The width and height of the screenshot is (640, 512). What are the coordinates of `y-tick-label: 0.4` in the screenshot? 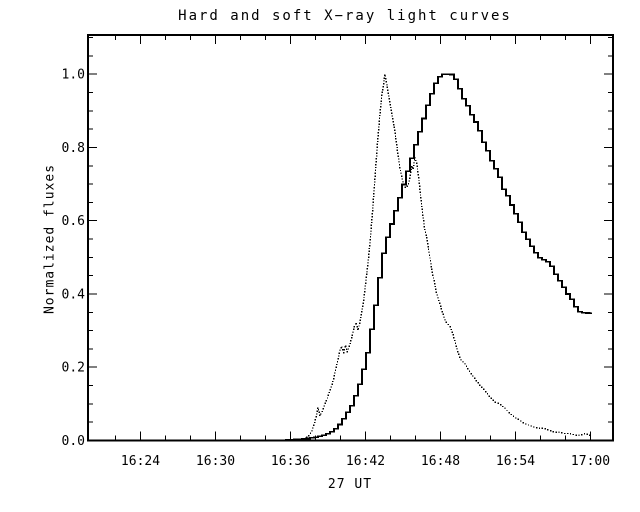 It's located at (74, 294).